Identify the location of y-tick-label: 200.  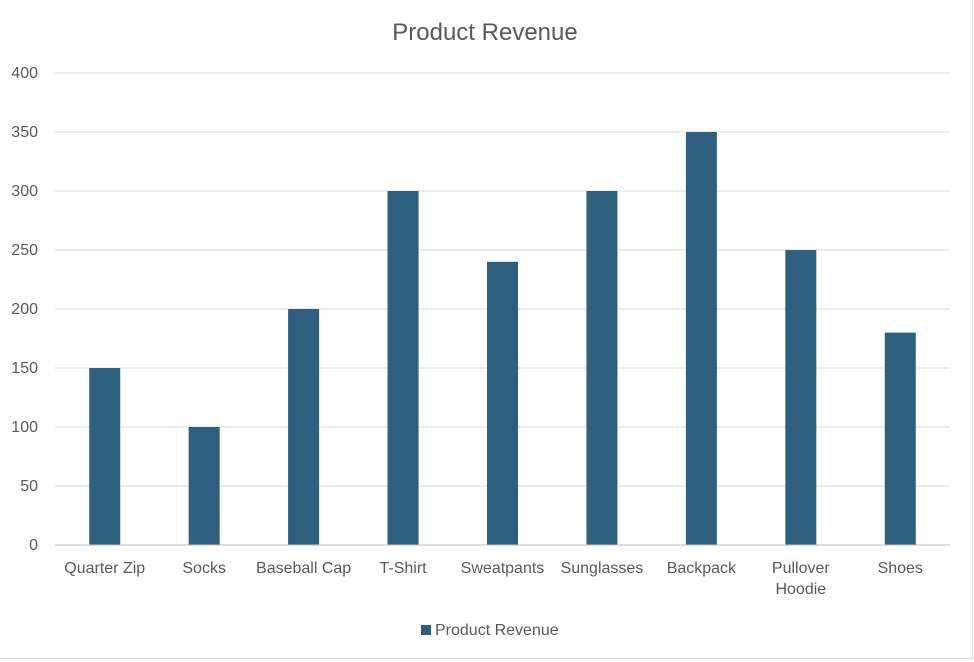
(24, 309).